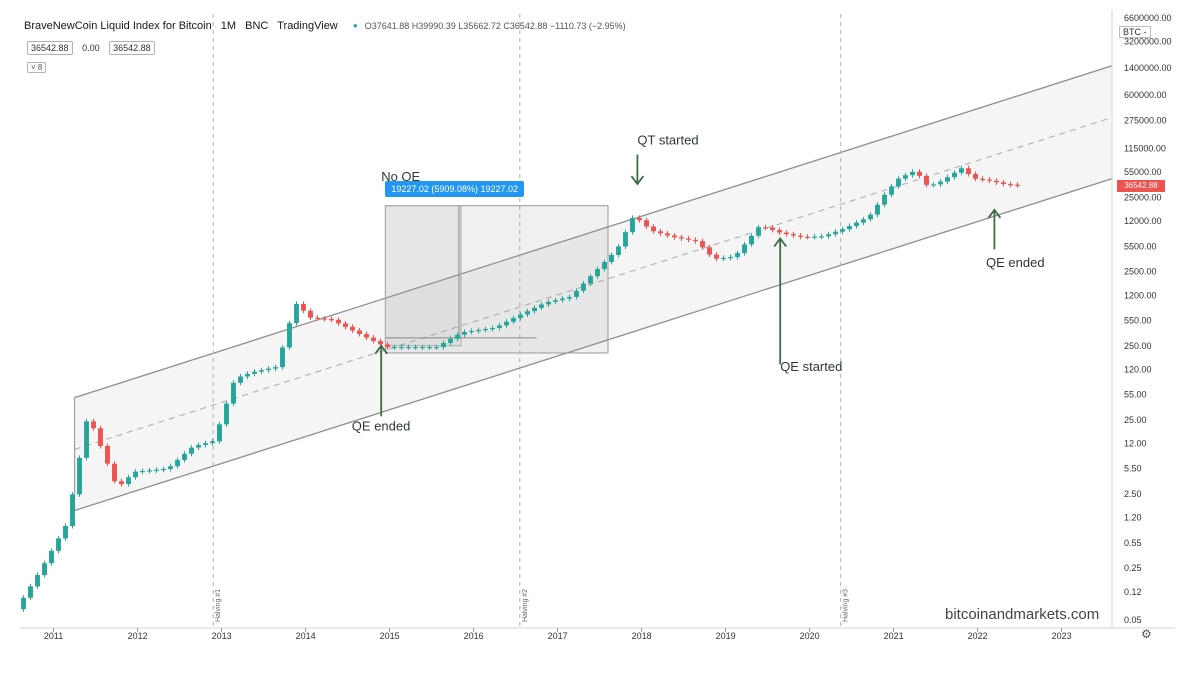 Image resolution: width=1200 pixels, height=675 pixels. What do you see at coordinates (132, 48) in the screenshot?
I see `price-box-right: 36542.88` at bounding box center [132, 48].